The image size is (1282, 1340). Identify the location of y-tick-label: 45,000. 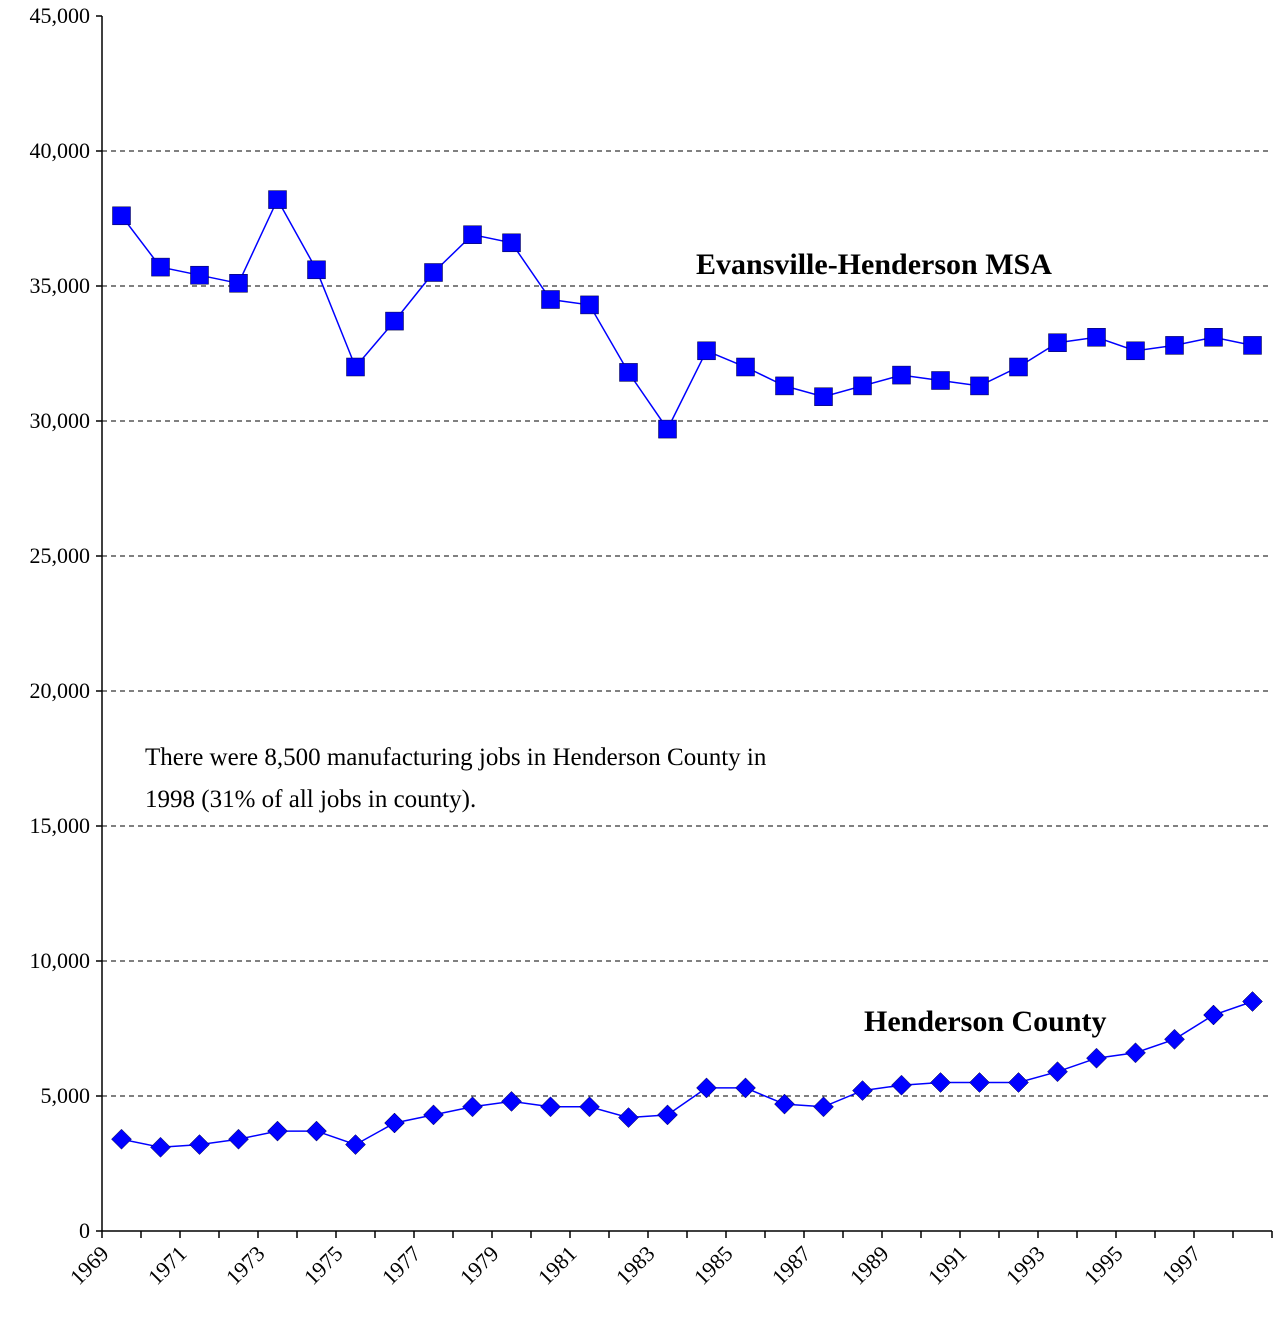
(60, 15).